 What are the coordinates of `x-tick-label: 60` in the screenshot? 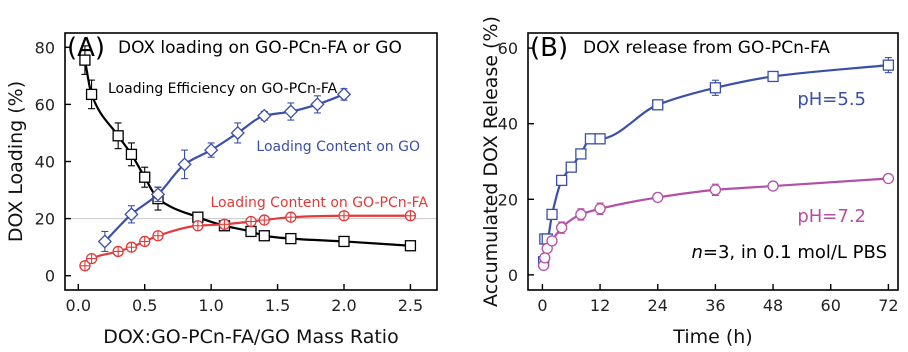 It's located at (831, 305).